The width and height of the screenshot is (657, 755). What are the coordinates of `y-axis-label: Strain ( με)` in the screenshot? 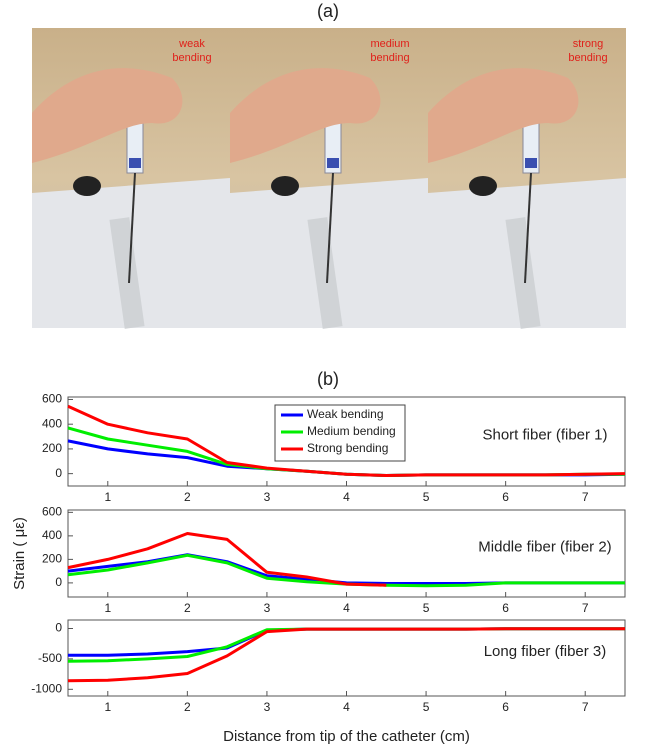 It's located at (19, 553).